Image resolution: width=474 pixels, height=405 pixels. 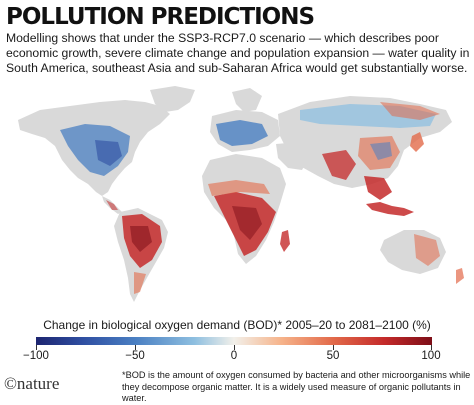 I want to click on south-asia-red, so click(x=339, y=165).